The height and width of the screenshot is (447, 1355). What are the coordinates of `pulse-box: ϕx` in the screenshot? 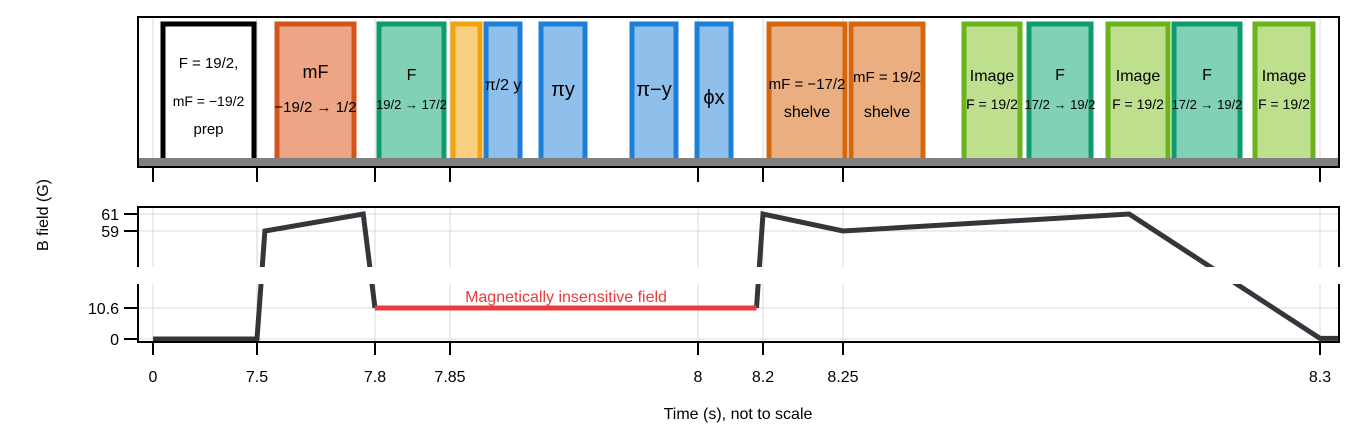 It's located at (714, 94).